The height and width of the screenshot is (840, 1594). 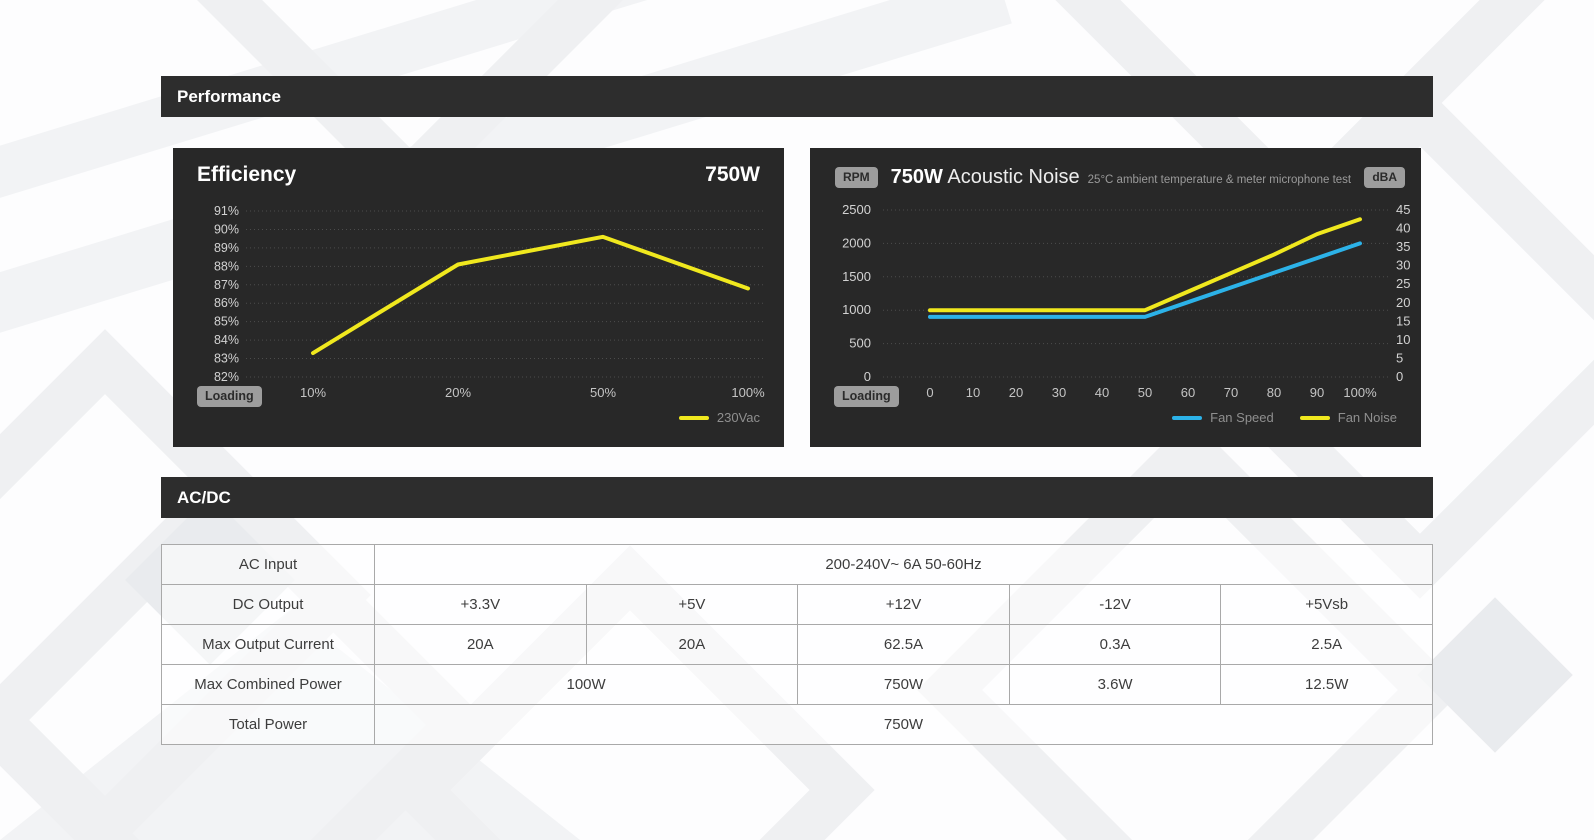 I want to click on table-cell: 100W, so click(x=586, y=684).